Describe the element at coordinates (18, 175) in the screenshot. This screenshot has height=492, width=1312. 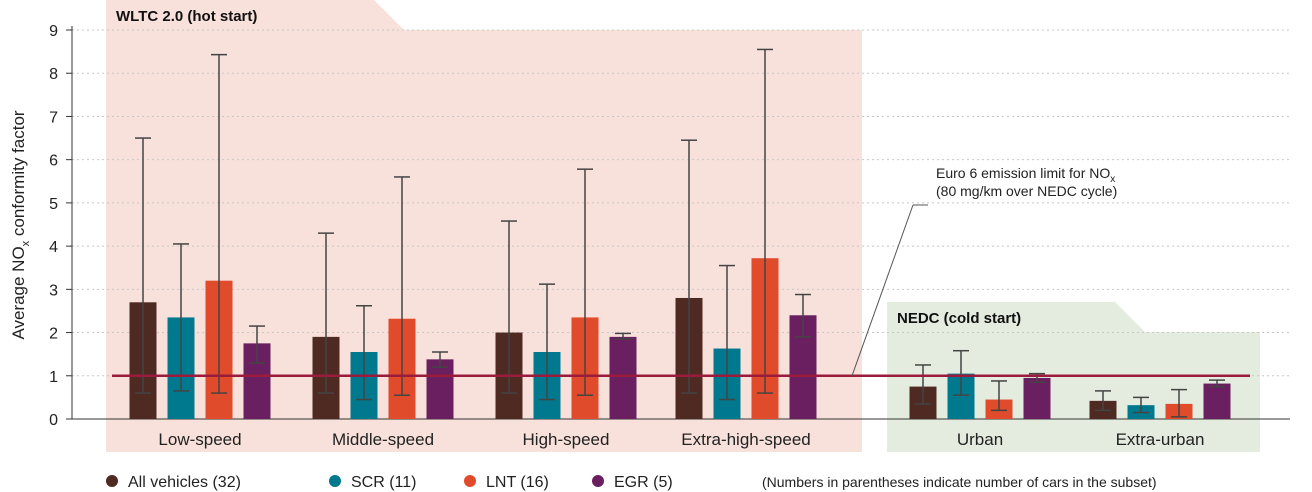
I see `y-axis-label-tail: conformity factor` at that location.